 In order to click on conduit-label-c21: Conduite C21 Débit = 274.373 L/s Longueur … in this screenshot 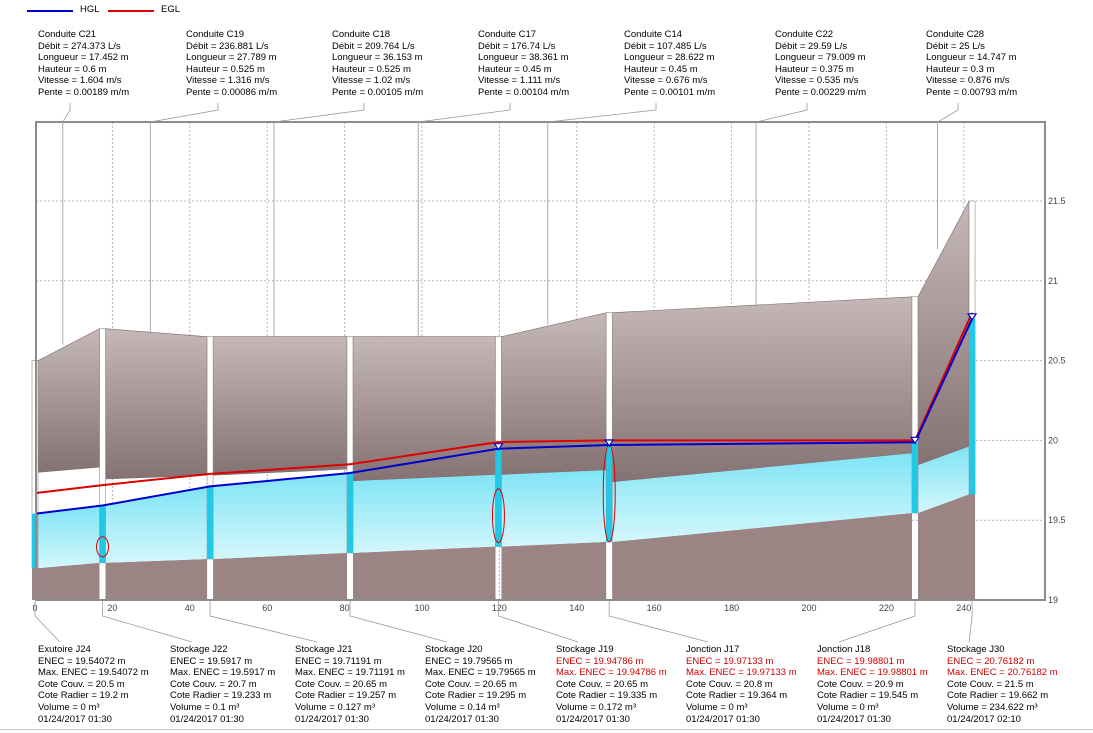, I will do `click(83, 64)`.